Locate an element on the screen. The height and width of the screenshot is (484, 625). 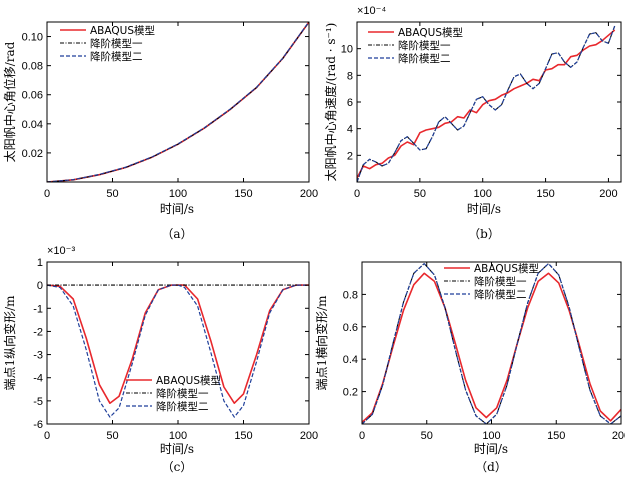
y-tick-label: 10 is located at coordinates (347, 50).